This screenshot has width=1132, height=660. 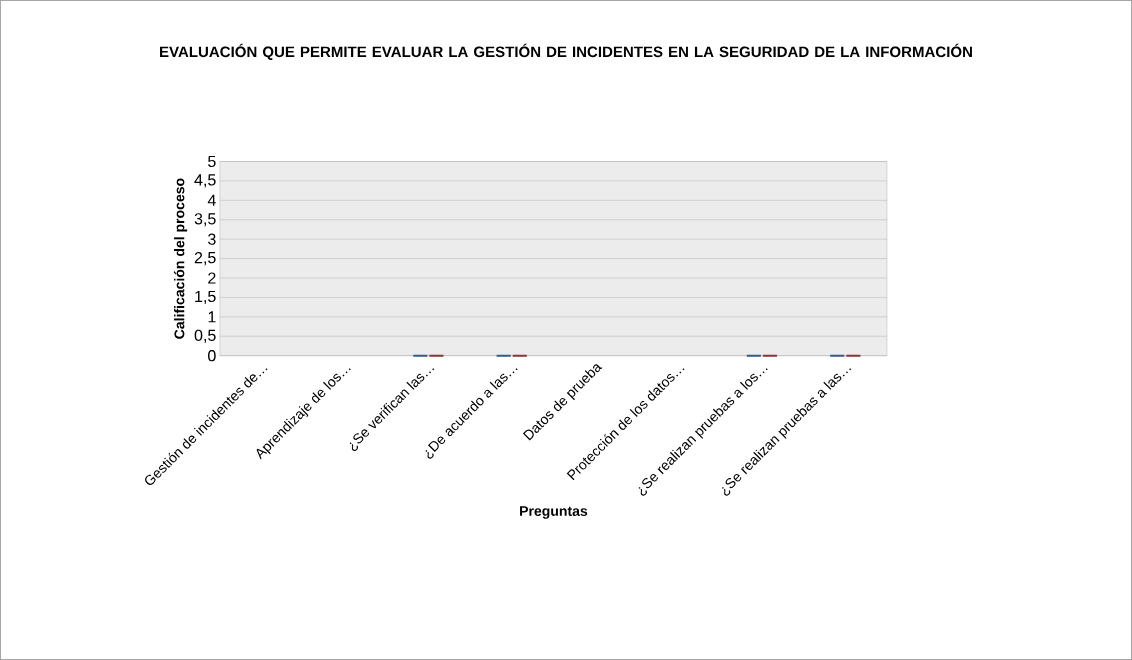 What do you see at coordinates (205, 297) in the screenshot?
I see `y-tick-label: 1,5` at bounding box center [205, 297].